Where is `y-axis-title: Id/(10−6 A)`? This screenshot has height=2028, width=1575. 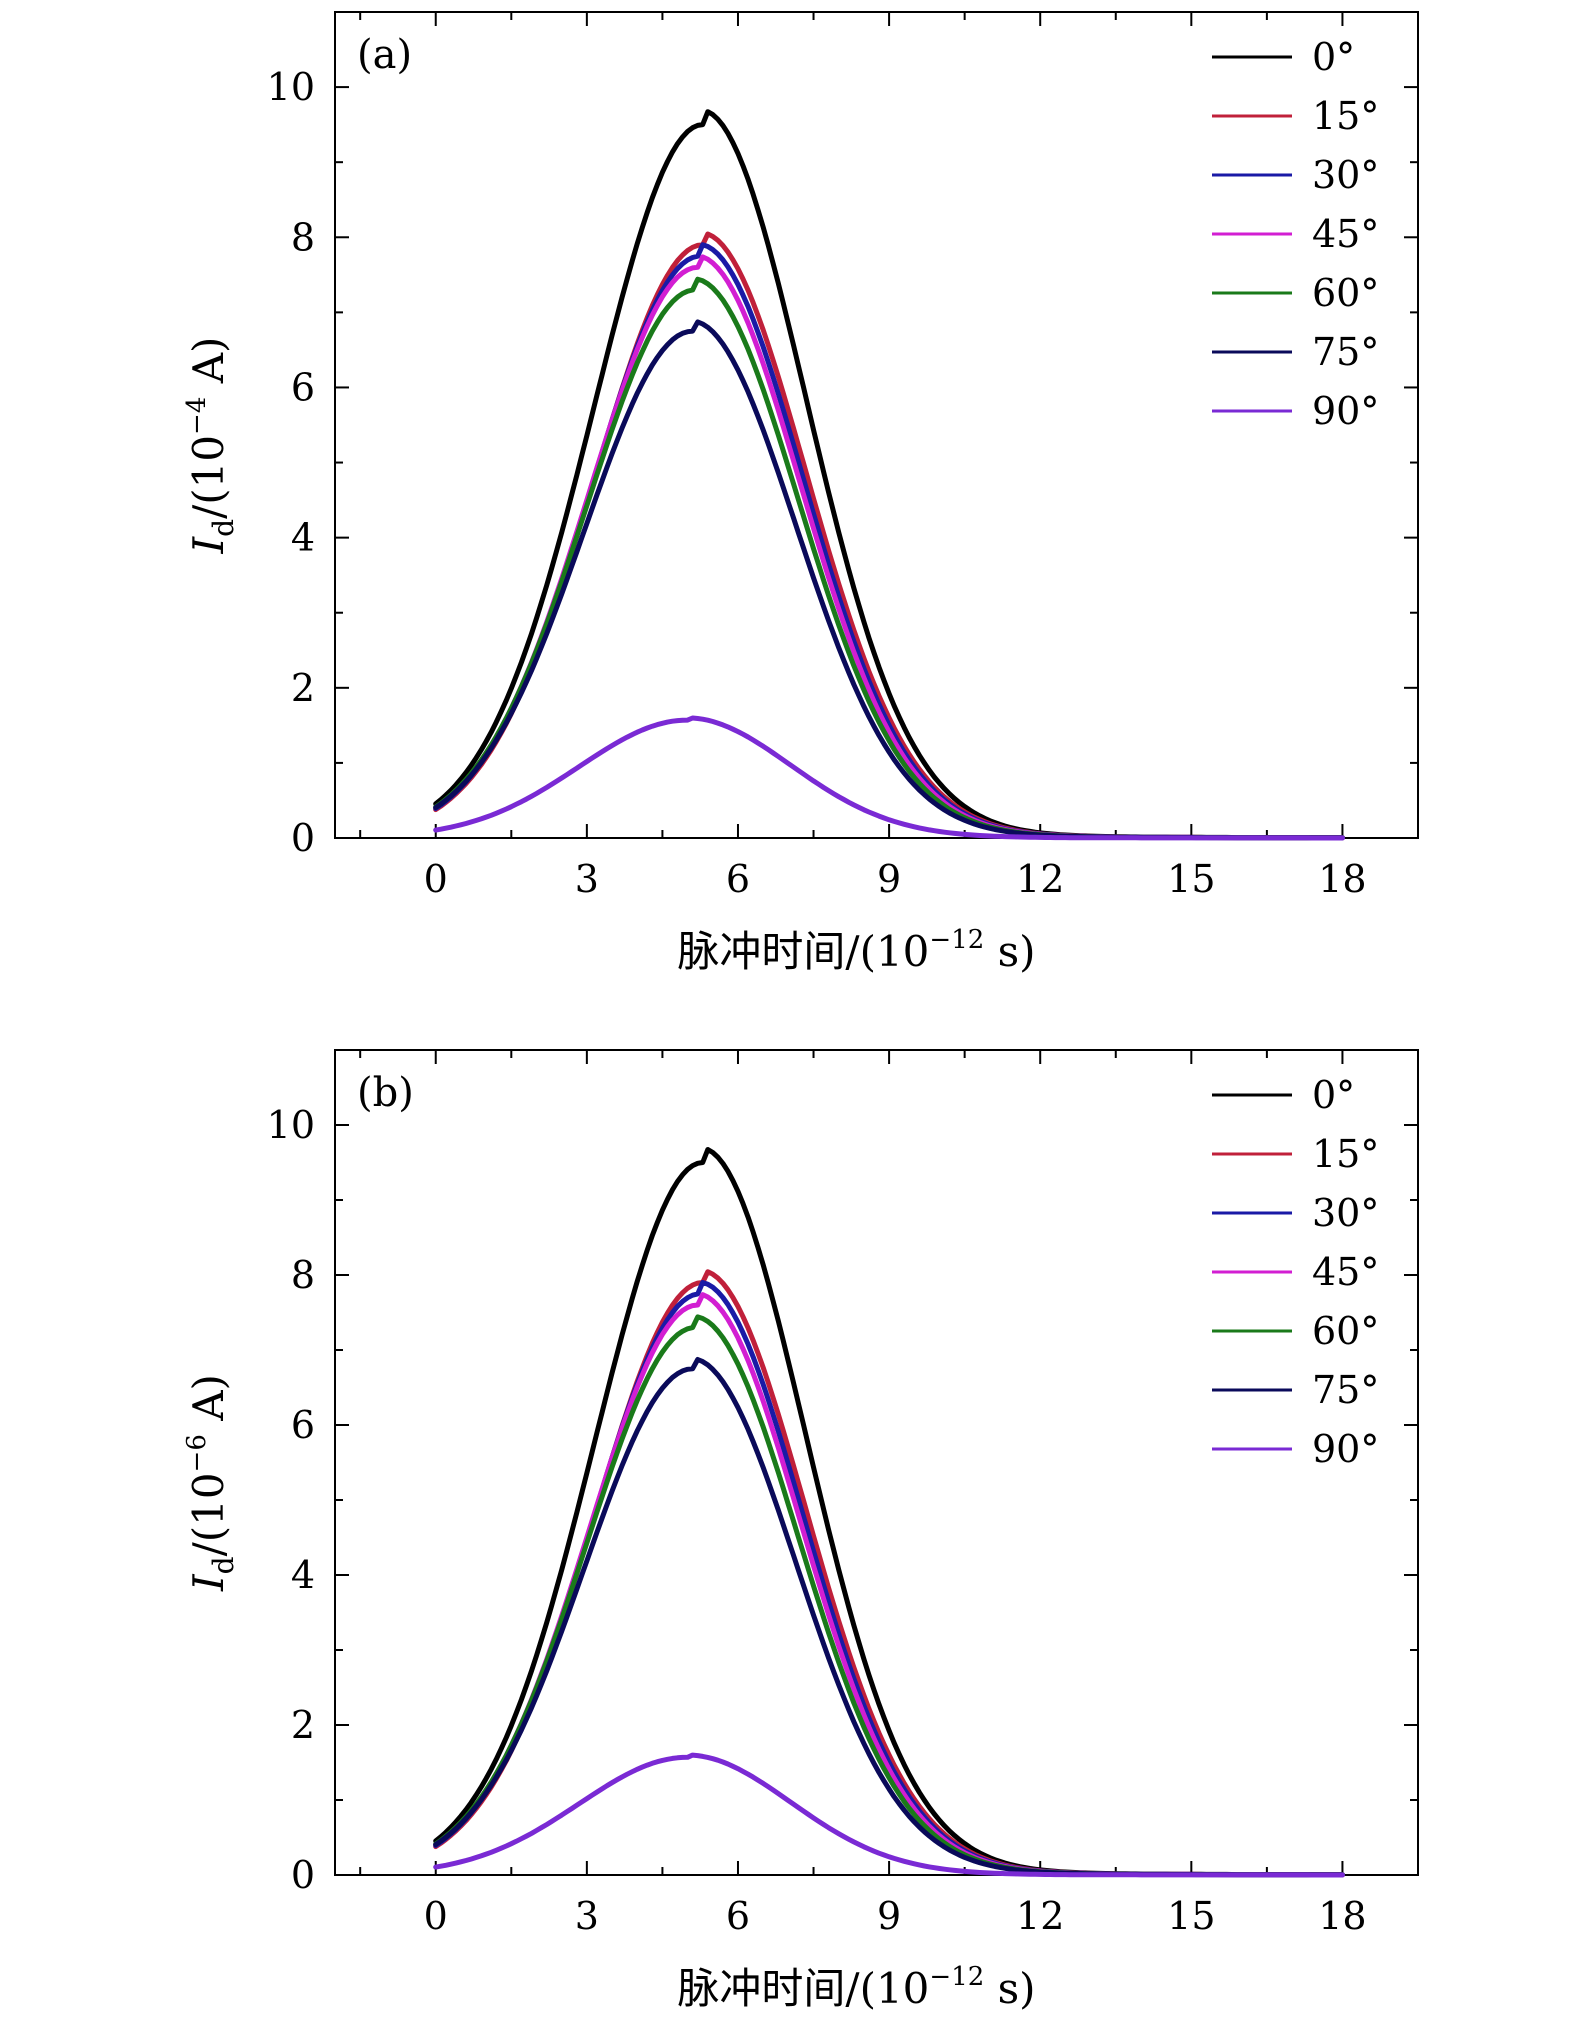 y-axis-title: Id/(10−6 A) is located at coordinates (211, 1483).